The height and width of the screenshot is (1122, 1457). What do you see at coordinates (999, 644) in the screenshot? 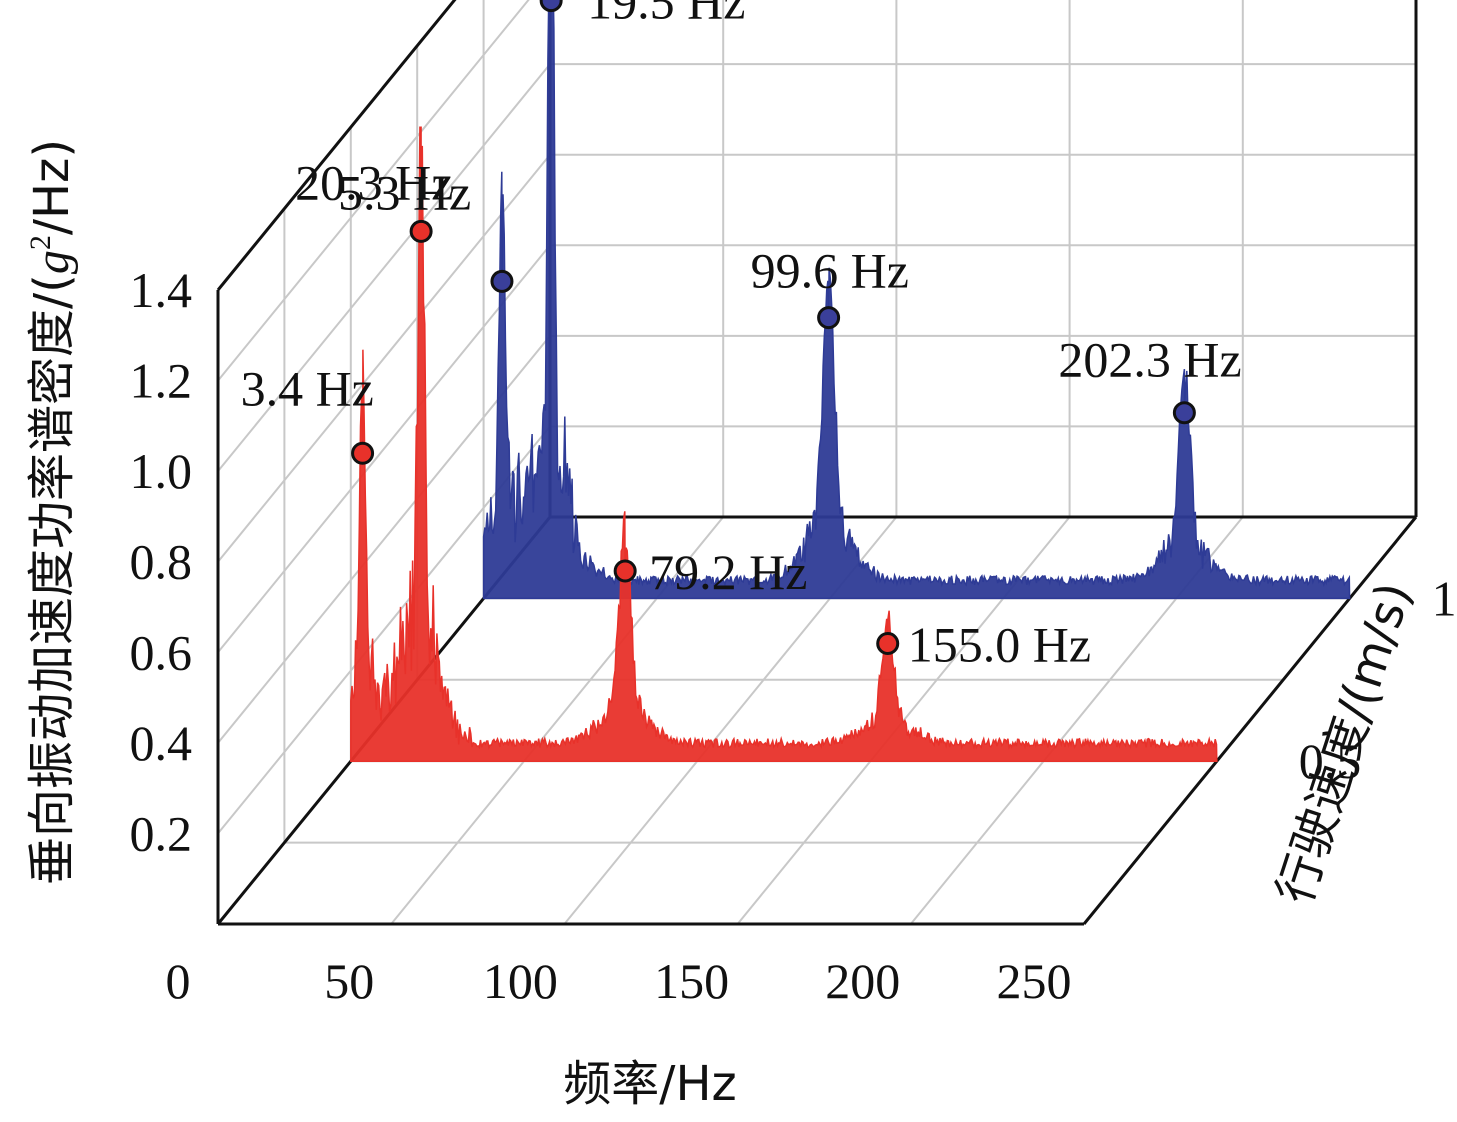
I see `peak-label: 155.0 Hz` at bounding box center [999, 644].